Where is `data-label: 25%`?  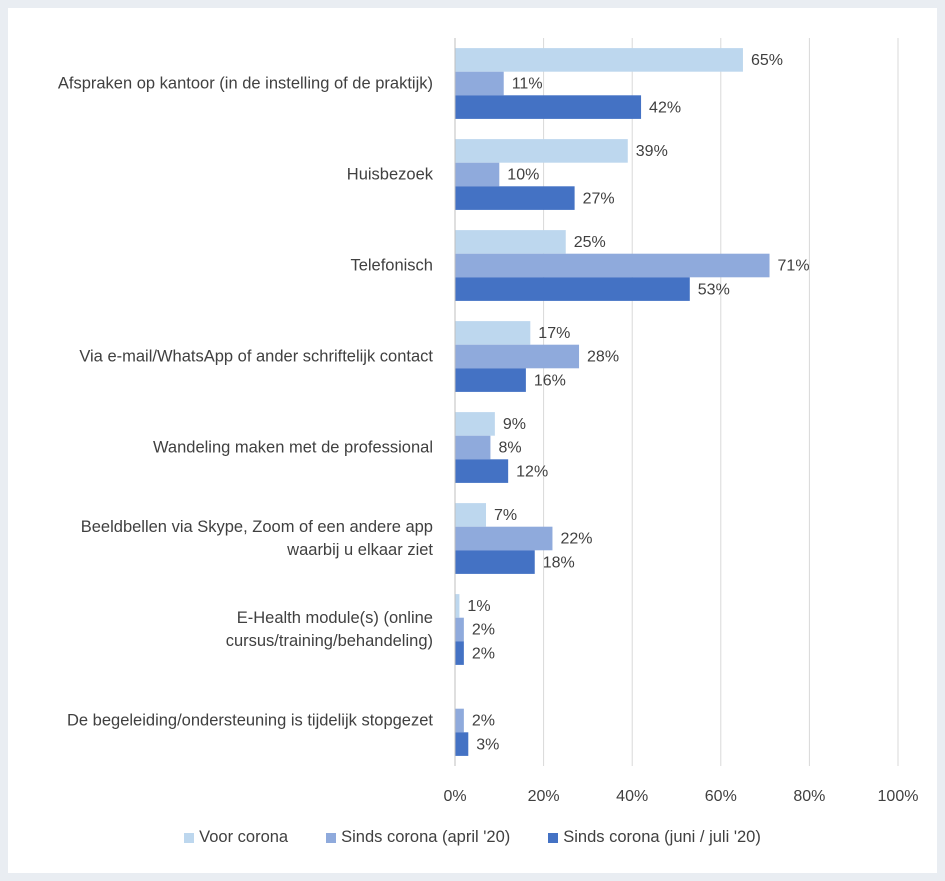 data-label: 25% is located at coordinates (590, 242).